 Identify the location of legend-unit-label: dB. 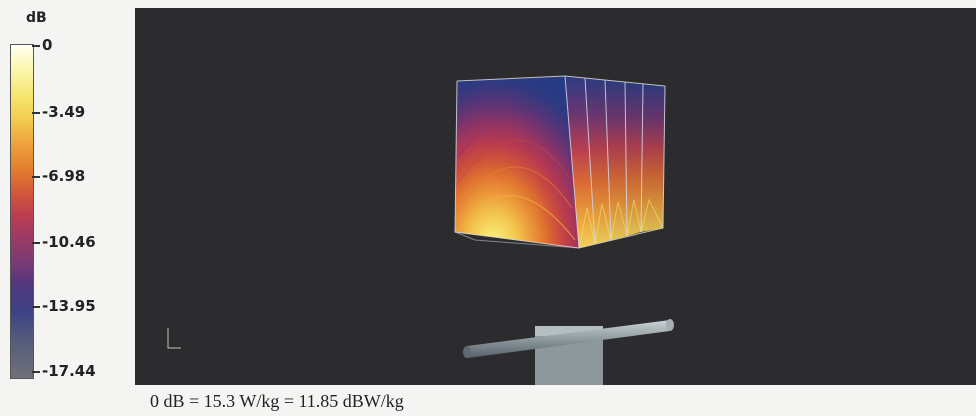
(36, 18).